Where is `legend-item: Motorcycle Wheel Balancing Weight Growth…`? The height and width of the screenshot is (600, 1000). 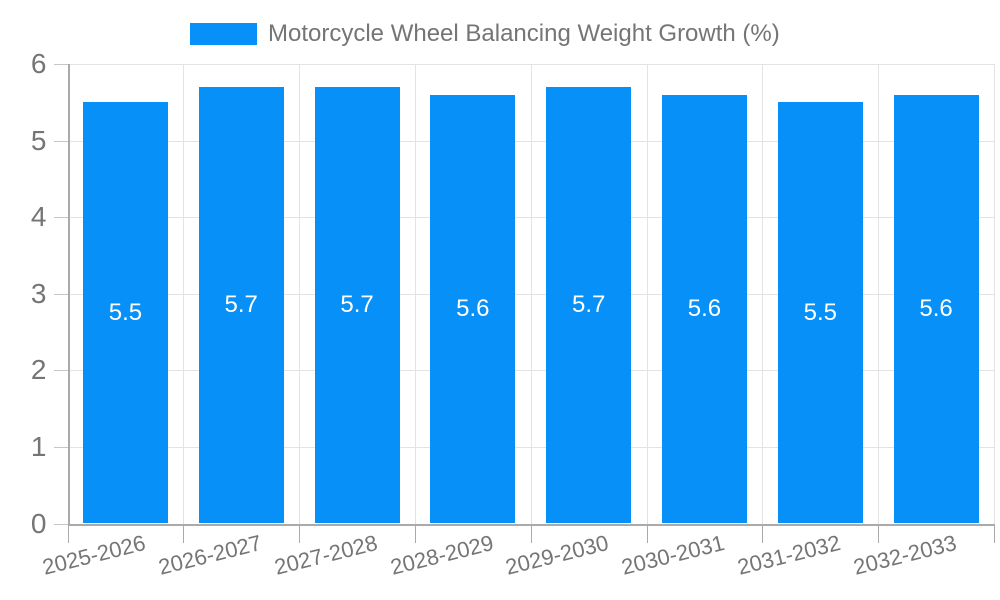
legend-item: Motorcycle Wheel Balancing Weight Growth… is located at coordinates (485, 34).